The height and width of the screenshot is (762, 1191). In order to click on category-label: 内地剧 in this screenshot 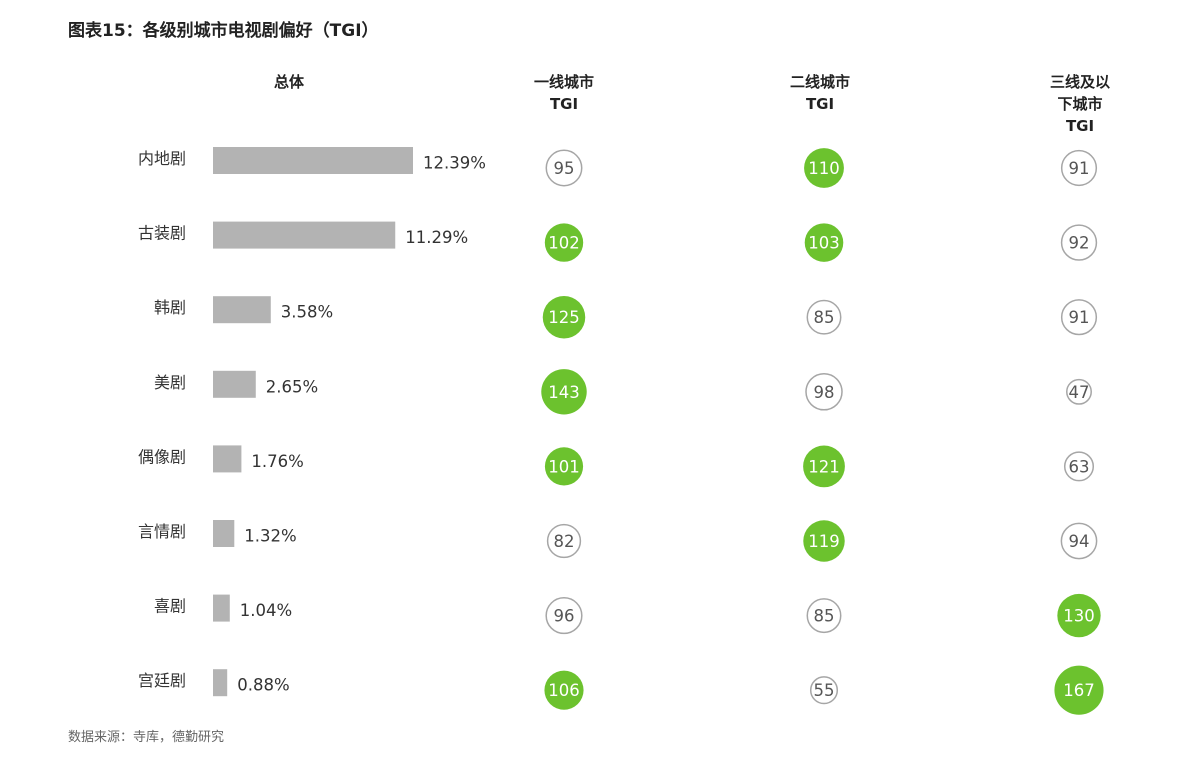, I will do `click(162, 158)`.